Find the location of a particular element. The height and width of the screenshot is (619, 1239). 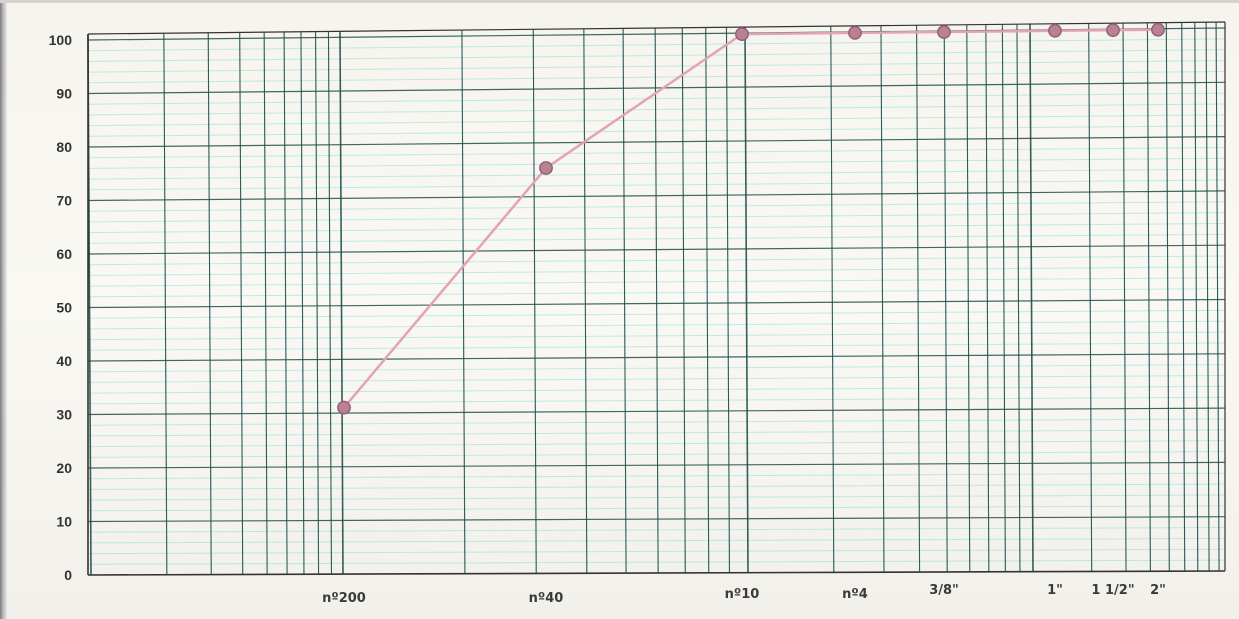

y-tick-label: 90 is located at coordinates (64, 94).